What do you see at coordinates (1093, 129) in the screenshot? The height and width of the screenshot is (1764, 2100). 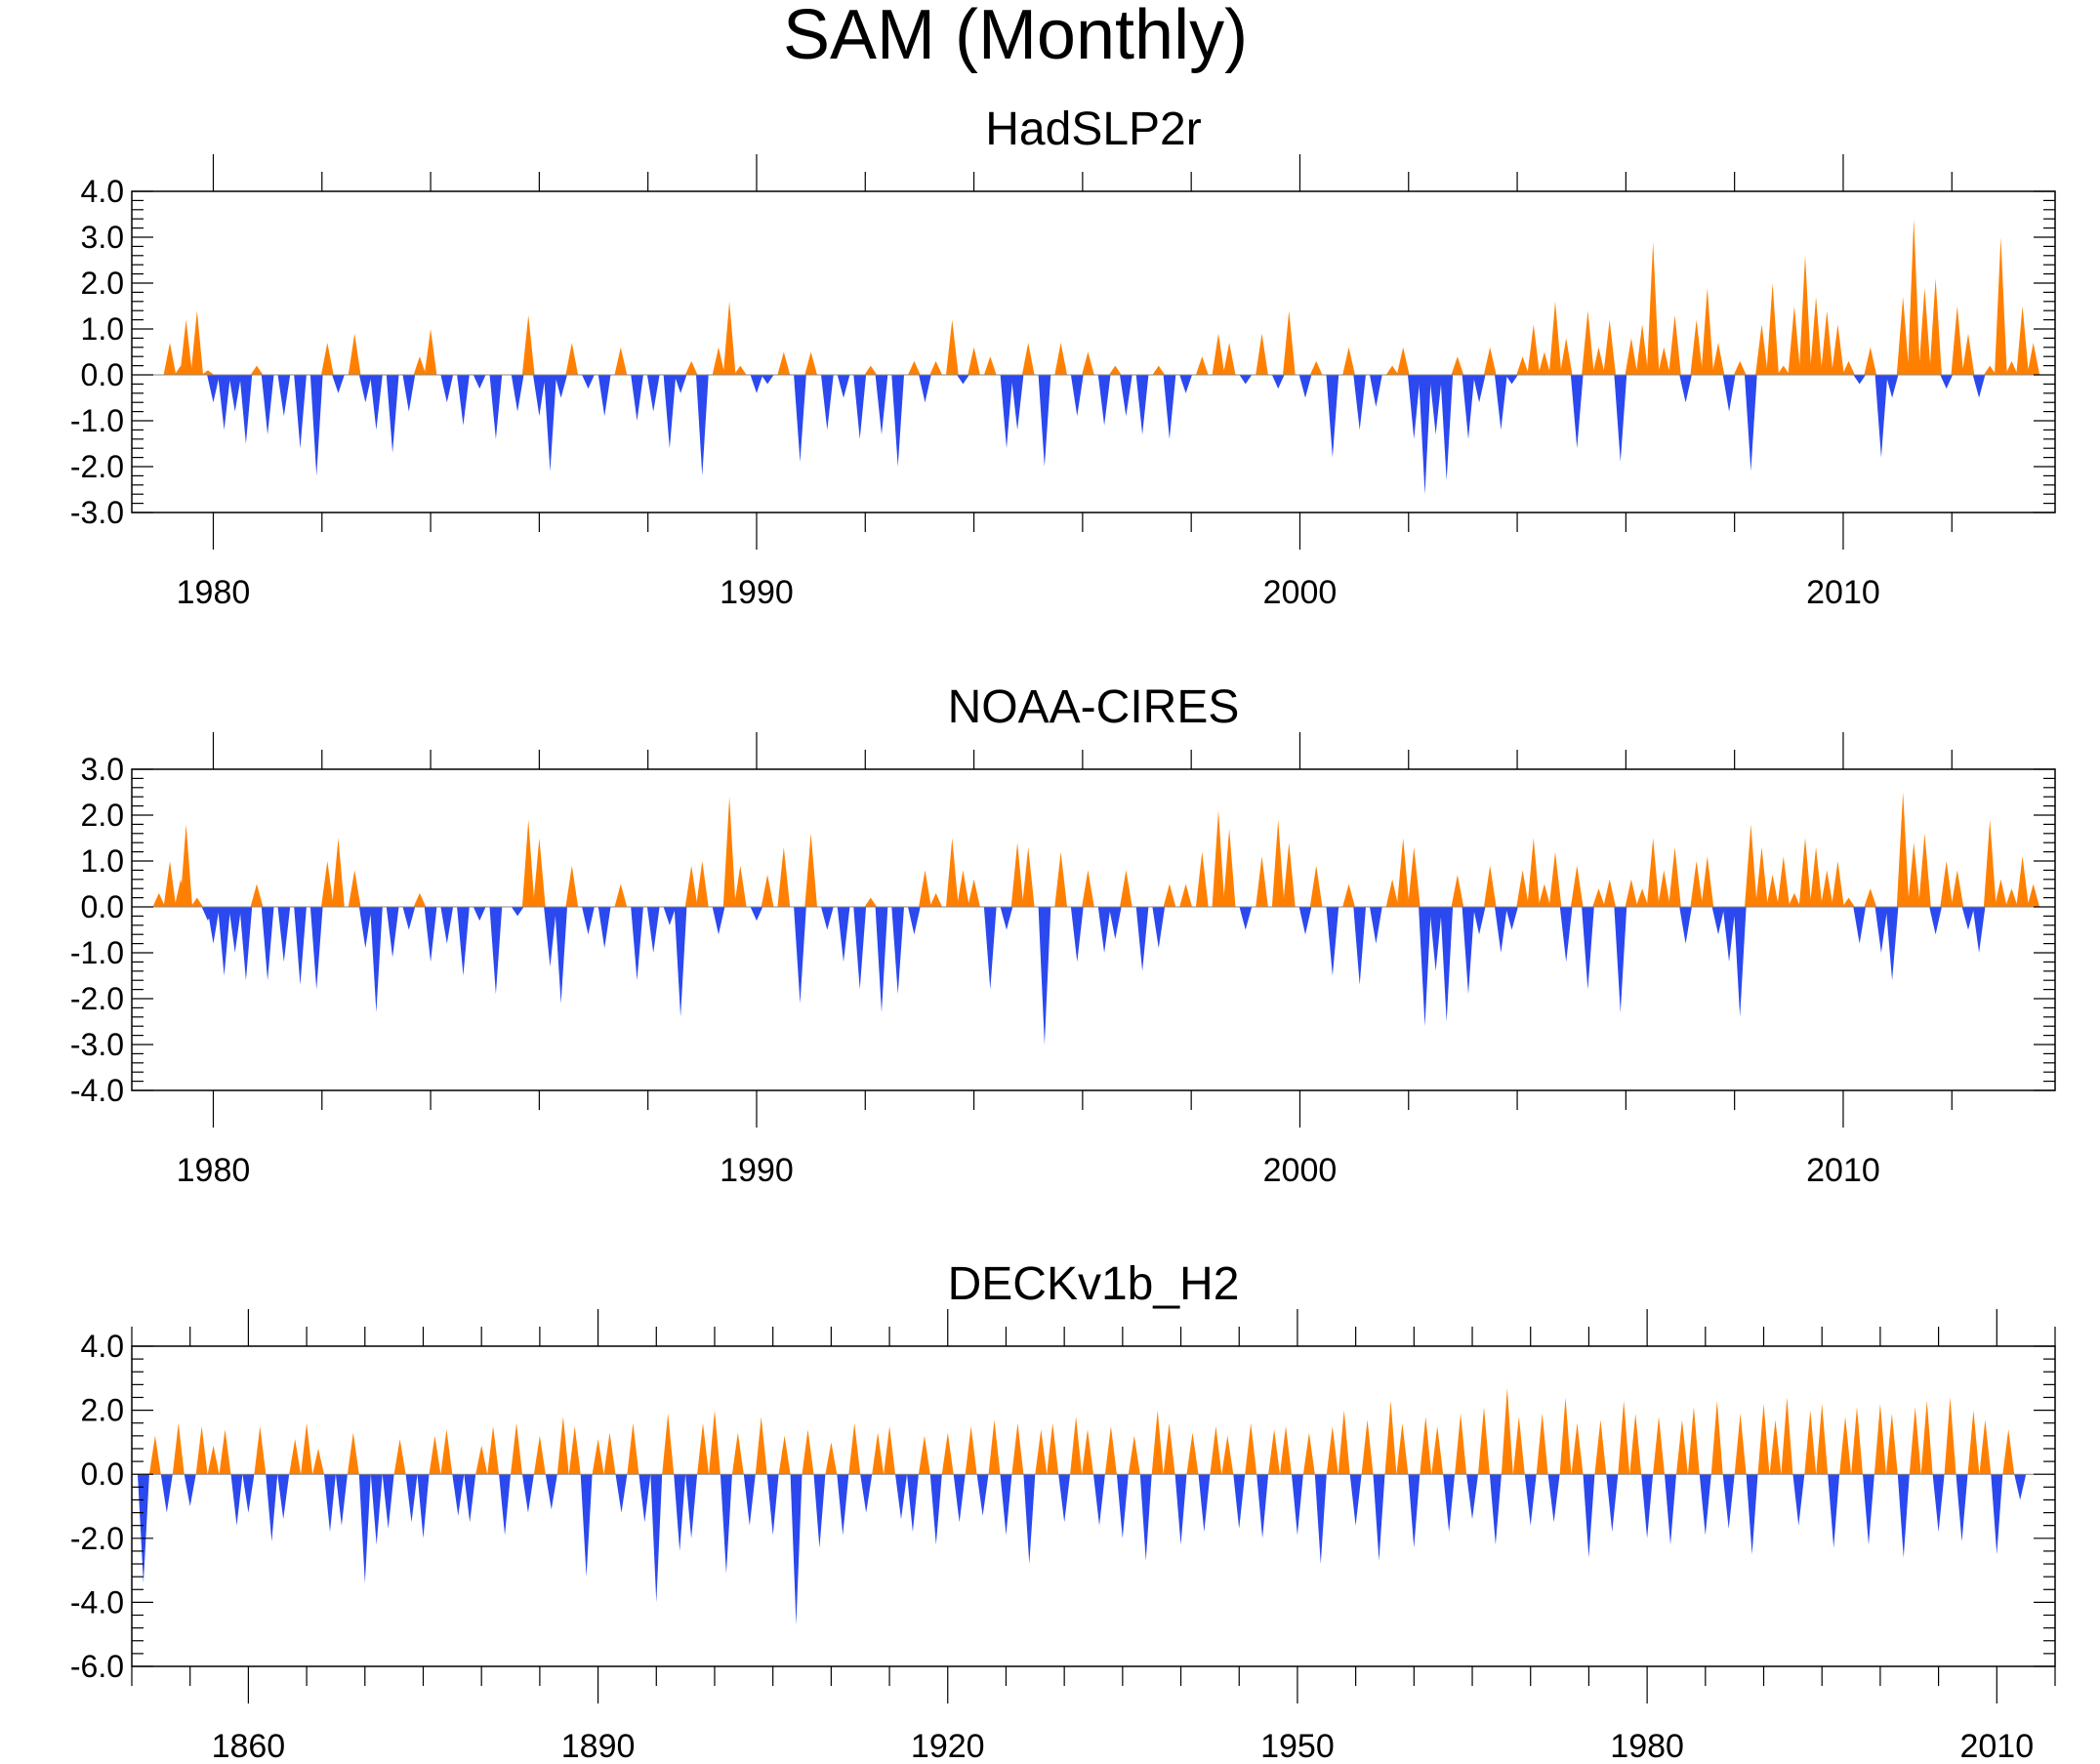 I see `panel-title: HadSLP2r` at bounding box center [1093, 129].